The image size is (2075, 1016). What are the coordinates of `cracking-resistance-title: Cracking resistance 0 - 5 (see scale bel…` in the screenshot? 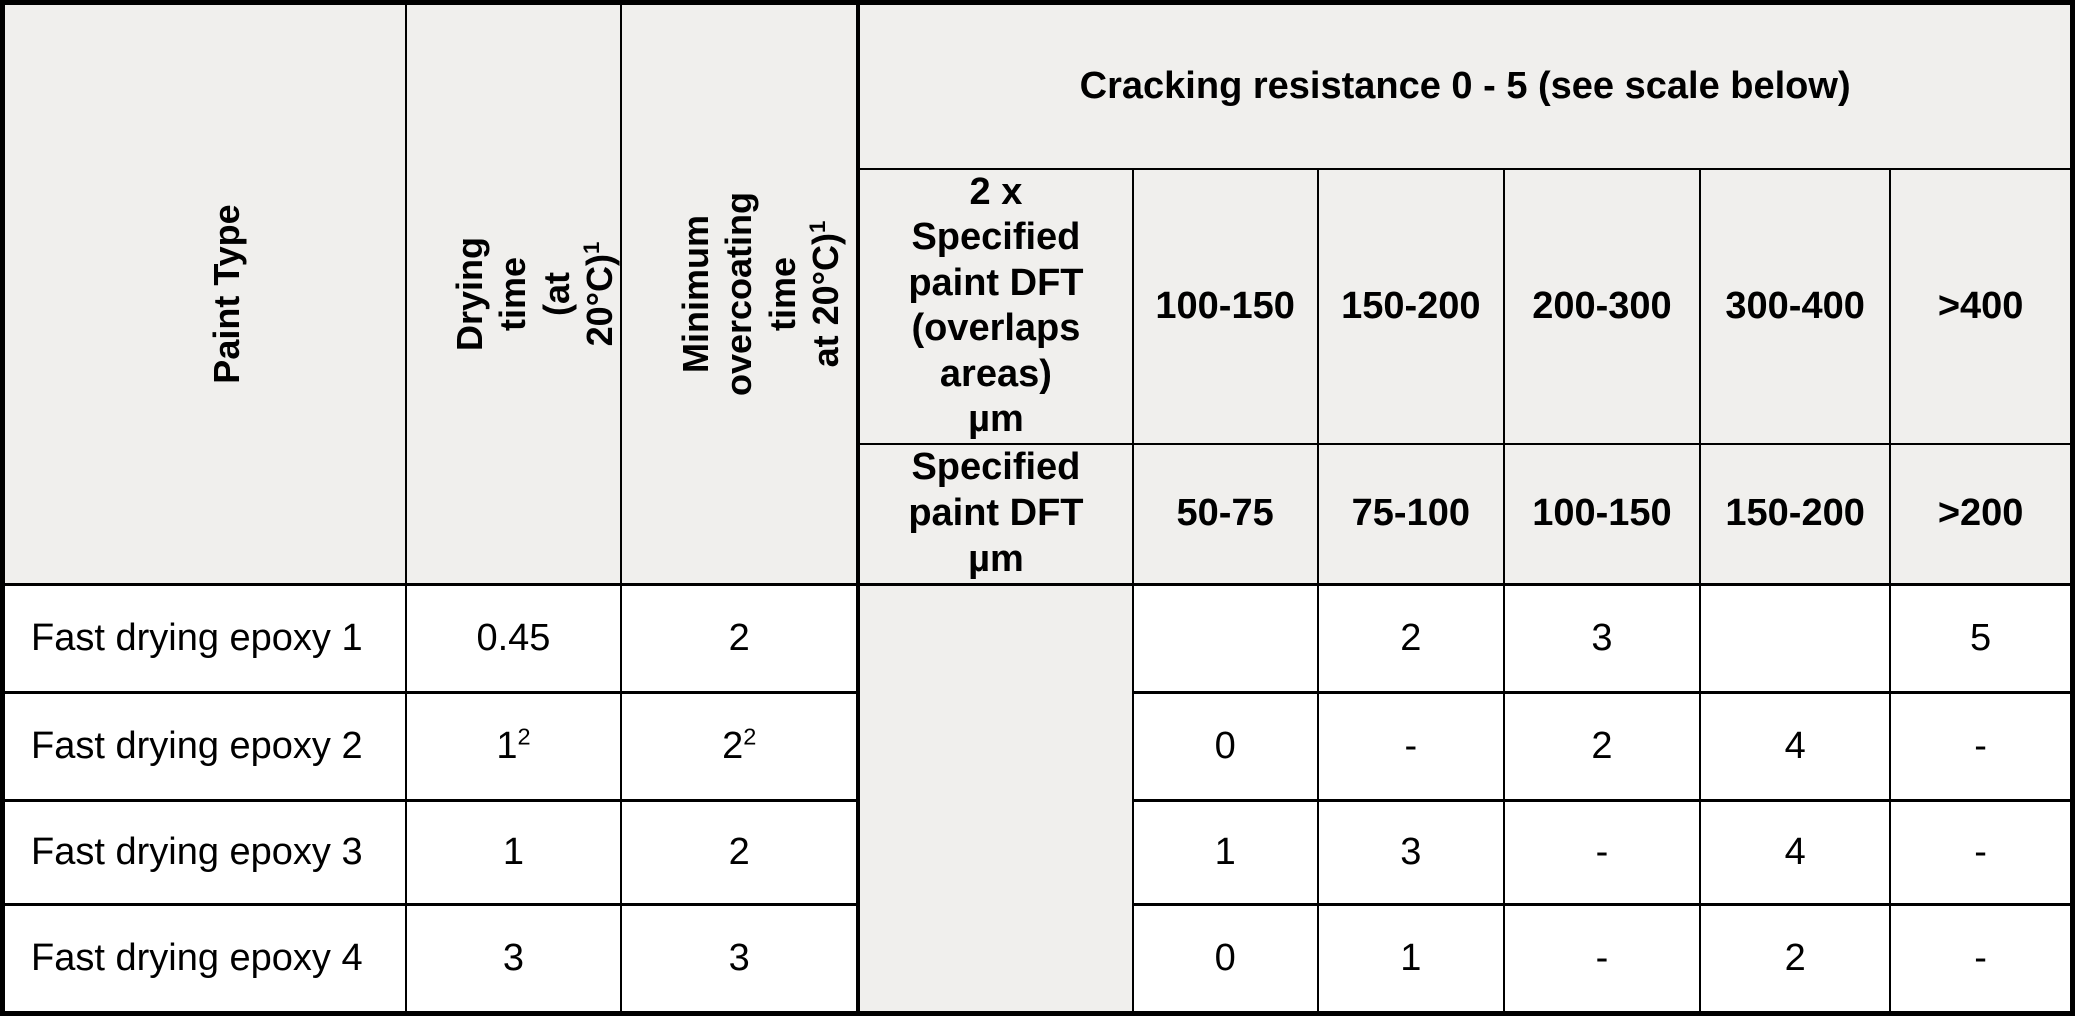 It's located at (1465, 85).